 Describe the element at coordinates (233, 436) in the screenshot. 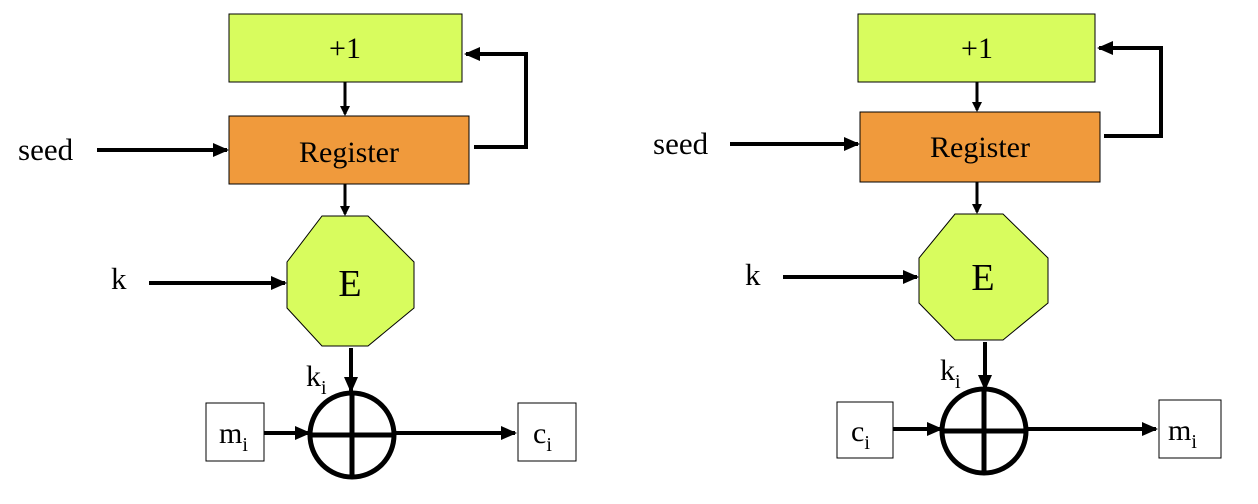

I see `input-label: mi` at that location.